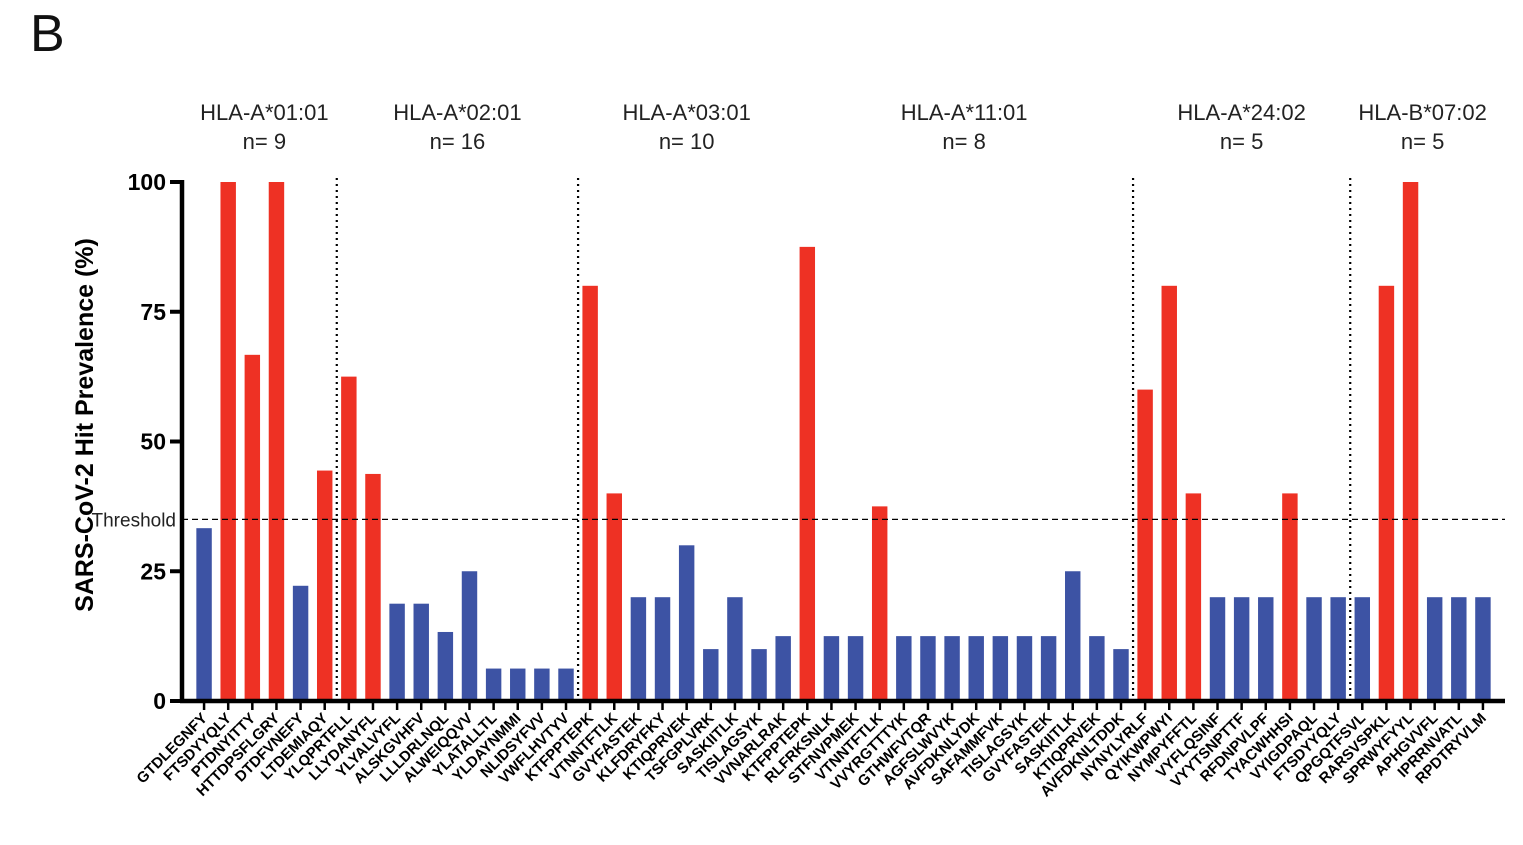 This screenshot has height=845, width=1523. I want to click on y-tick-label-100: 100, so click(147, 182).